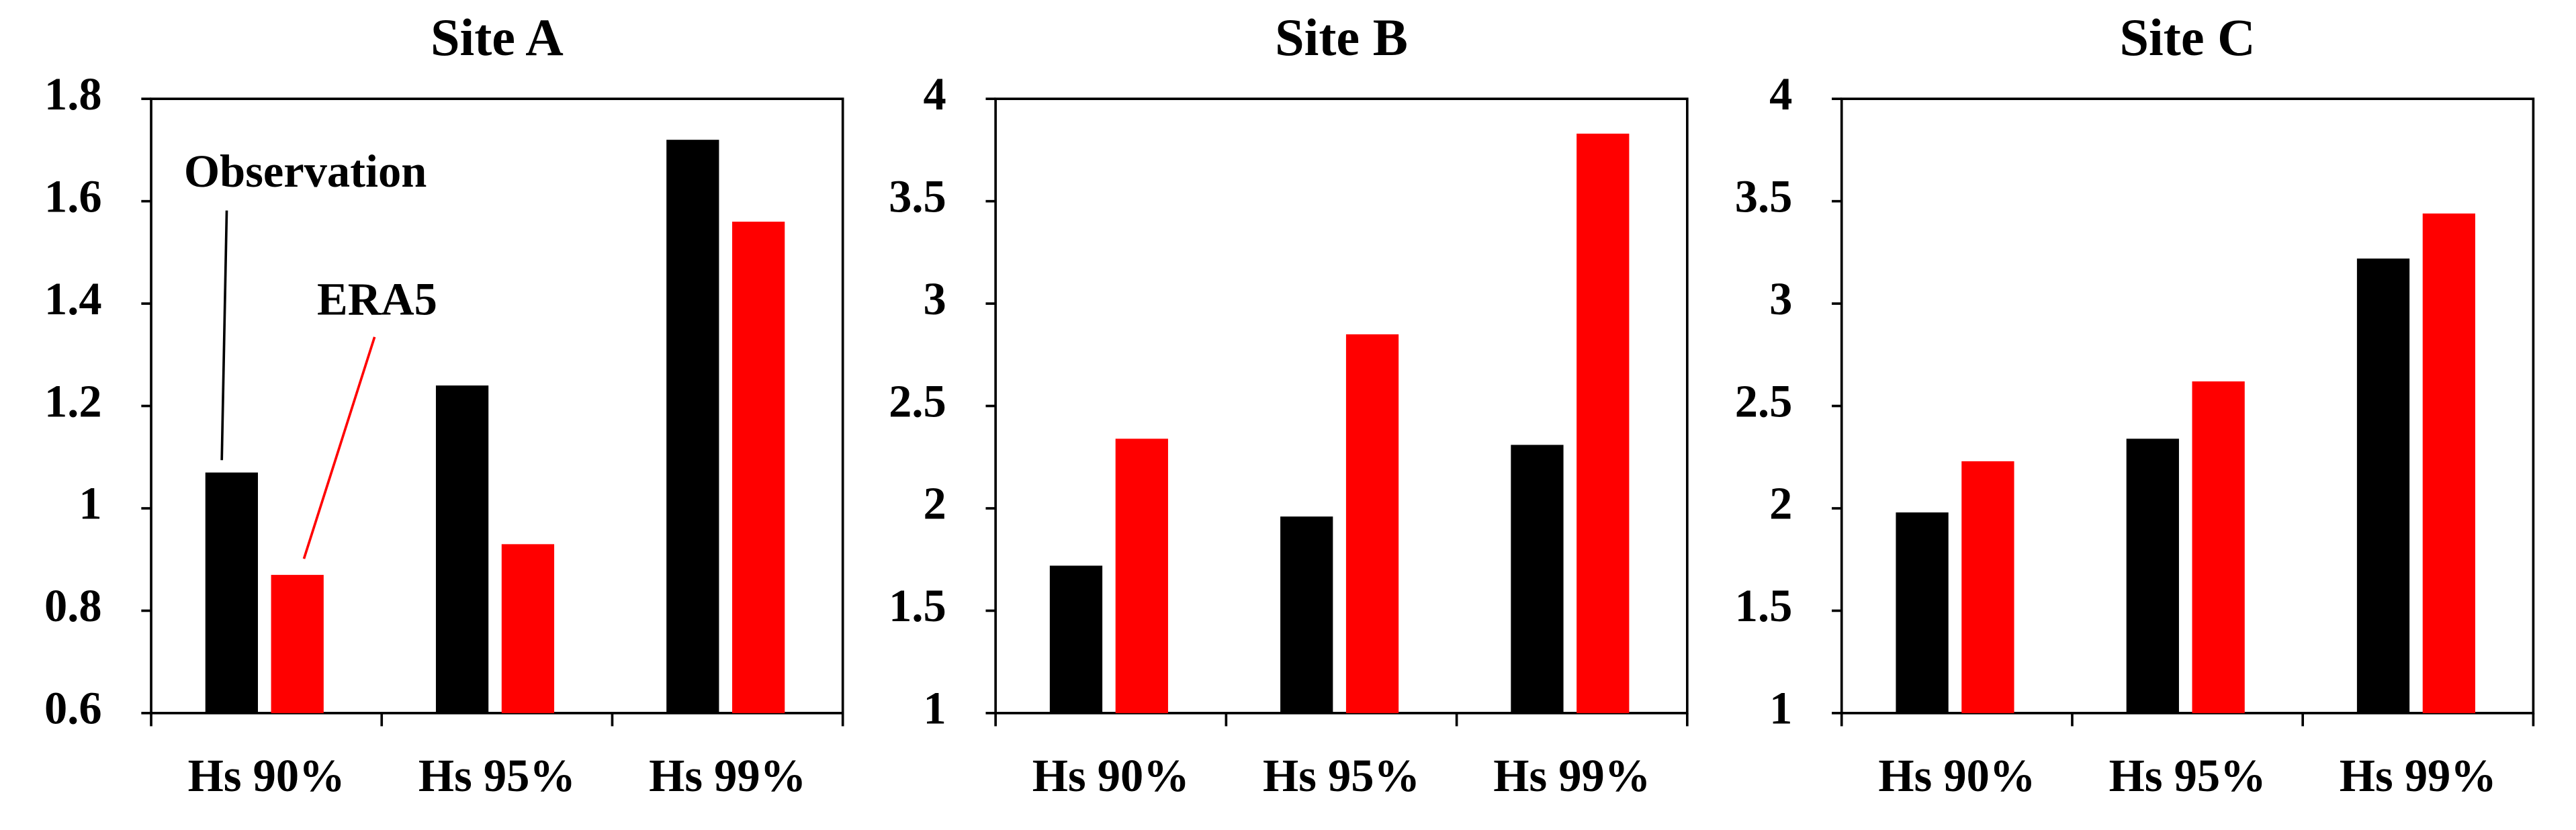 The width and height of the screenshot is (2576, 830). I want to click on y-tick-label: 0.8, so click(73, 605).